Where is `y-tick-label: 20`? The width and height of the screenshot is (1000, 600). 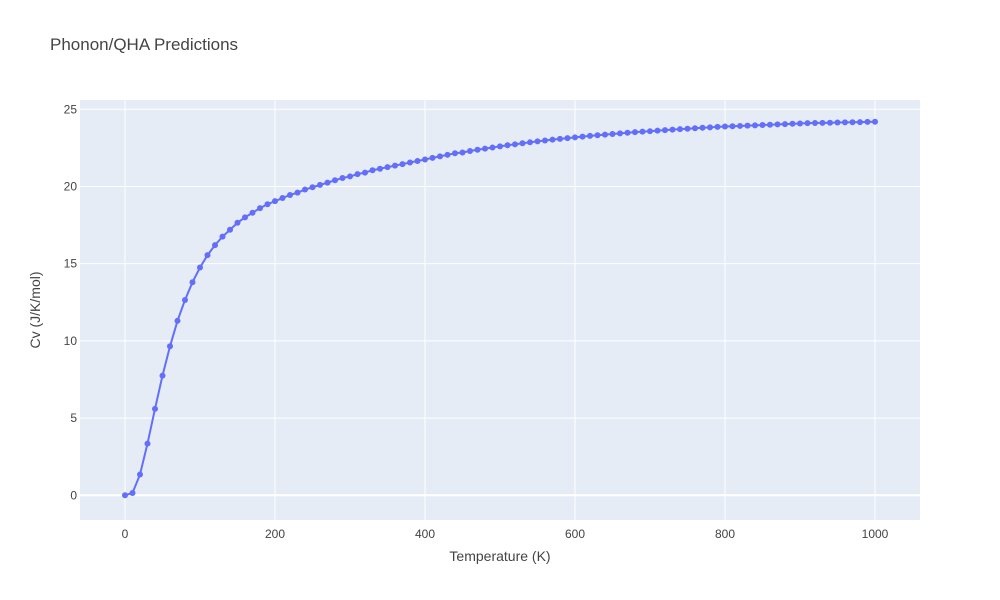
y-tick-label: 20 is located at coordinates (71, 186).